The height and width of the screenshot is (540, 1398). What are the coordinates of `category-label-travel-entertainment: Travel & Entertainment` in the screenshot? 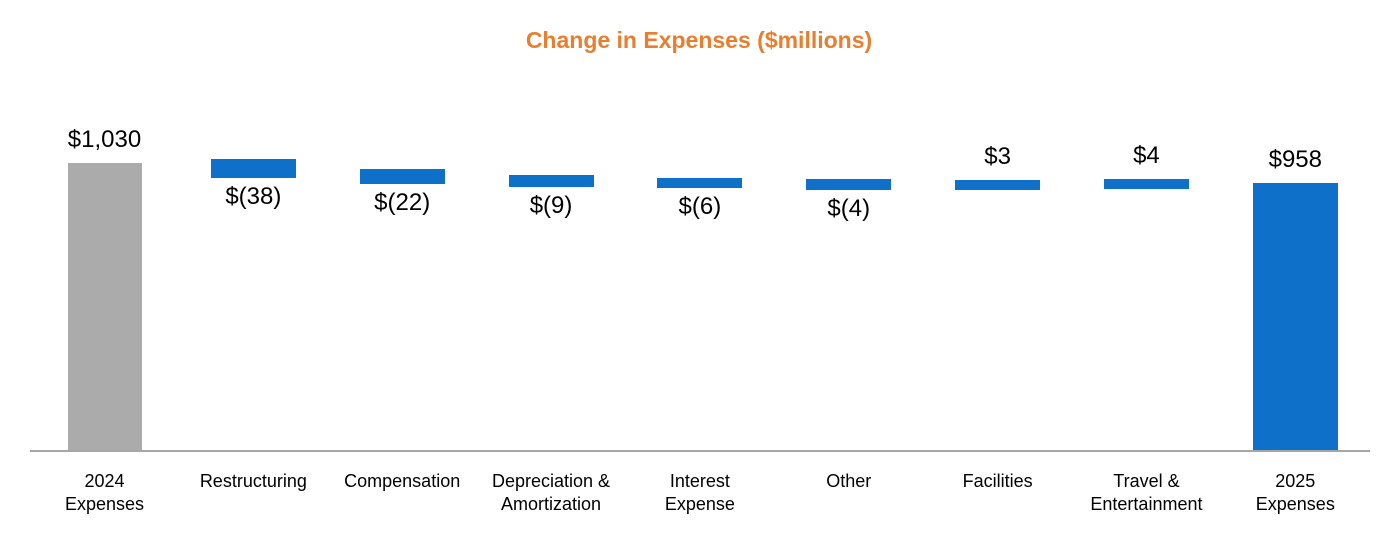 It's located at (1146, 492).